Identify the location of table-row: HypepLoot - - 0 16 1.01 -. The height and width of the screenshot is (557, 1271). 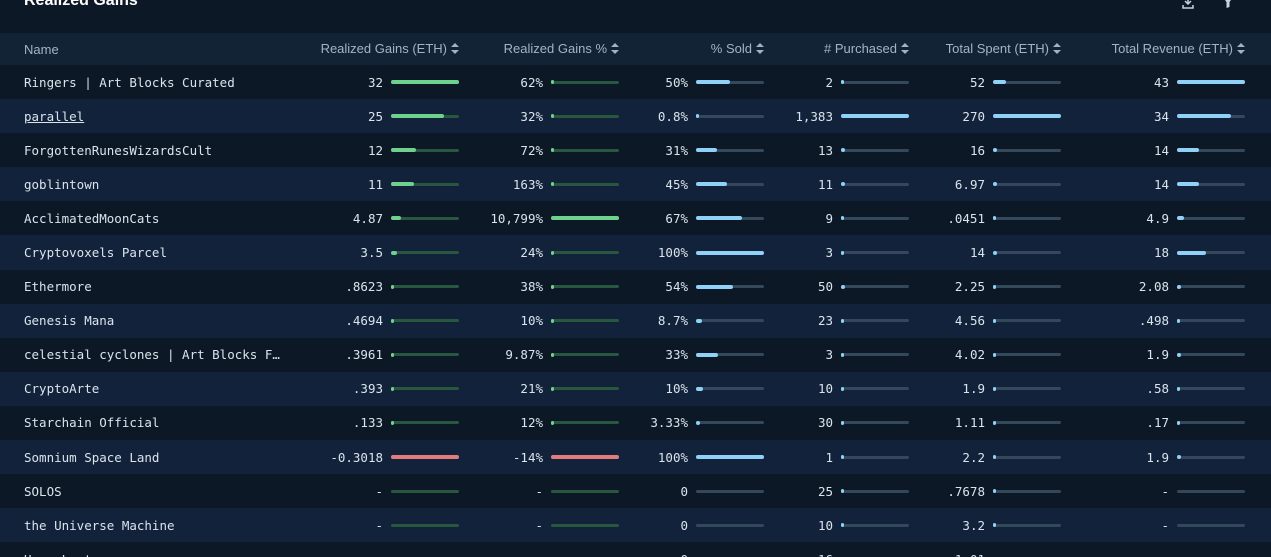
(635, 549).